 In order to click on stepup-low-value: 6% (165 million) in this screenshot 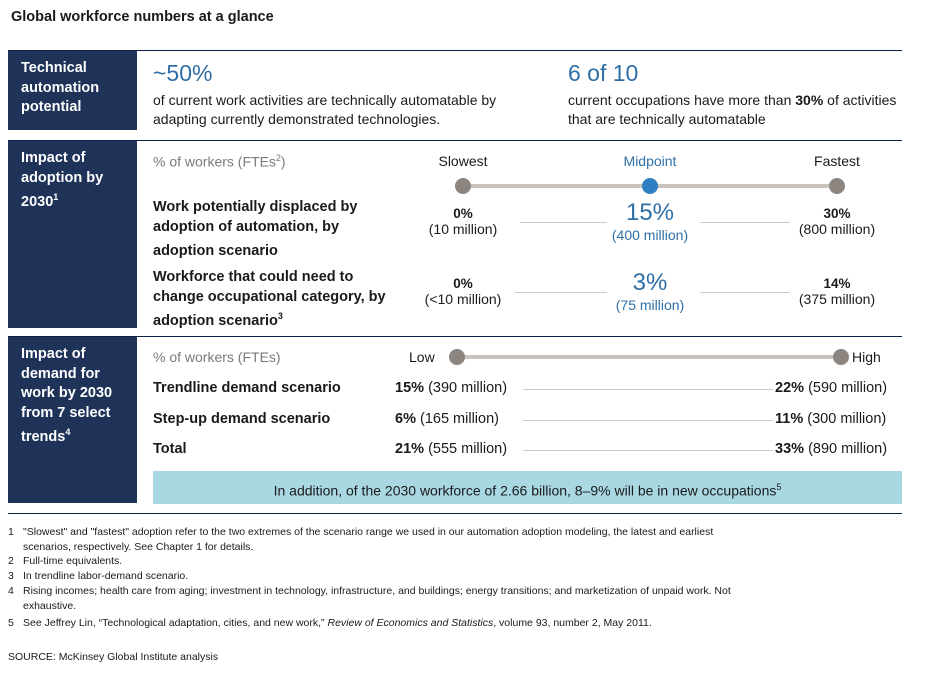, I will do `click(447, 419)`.